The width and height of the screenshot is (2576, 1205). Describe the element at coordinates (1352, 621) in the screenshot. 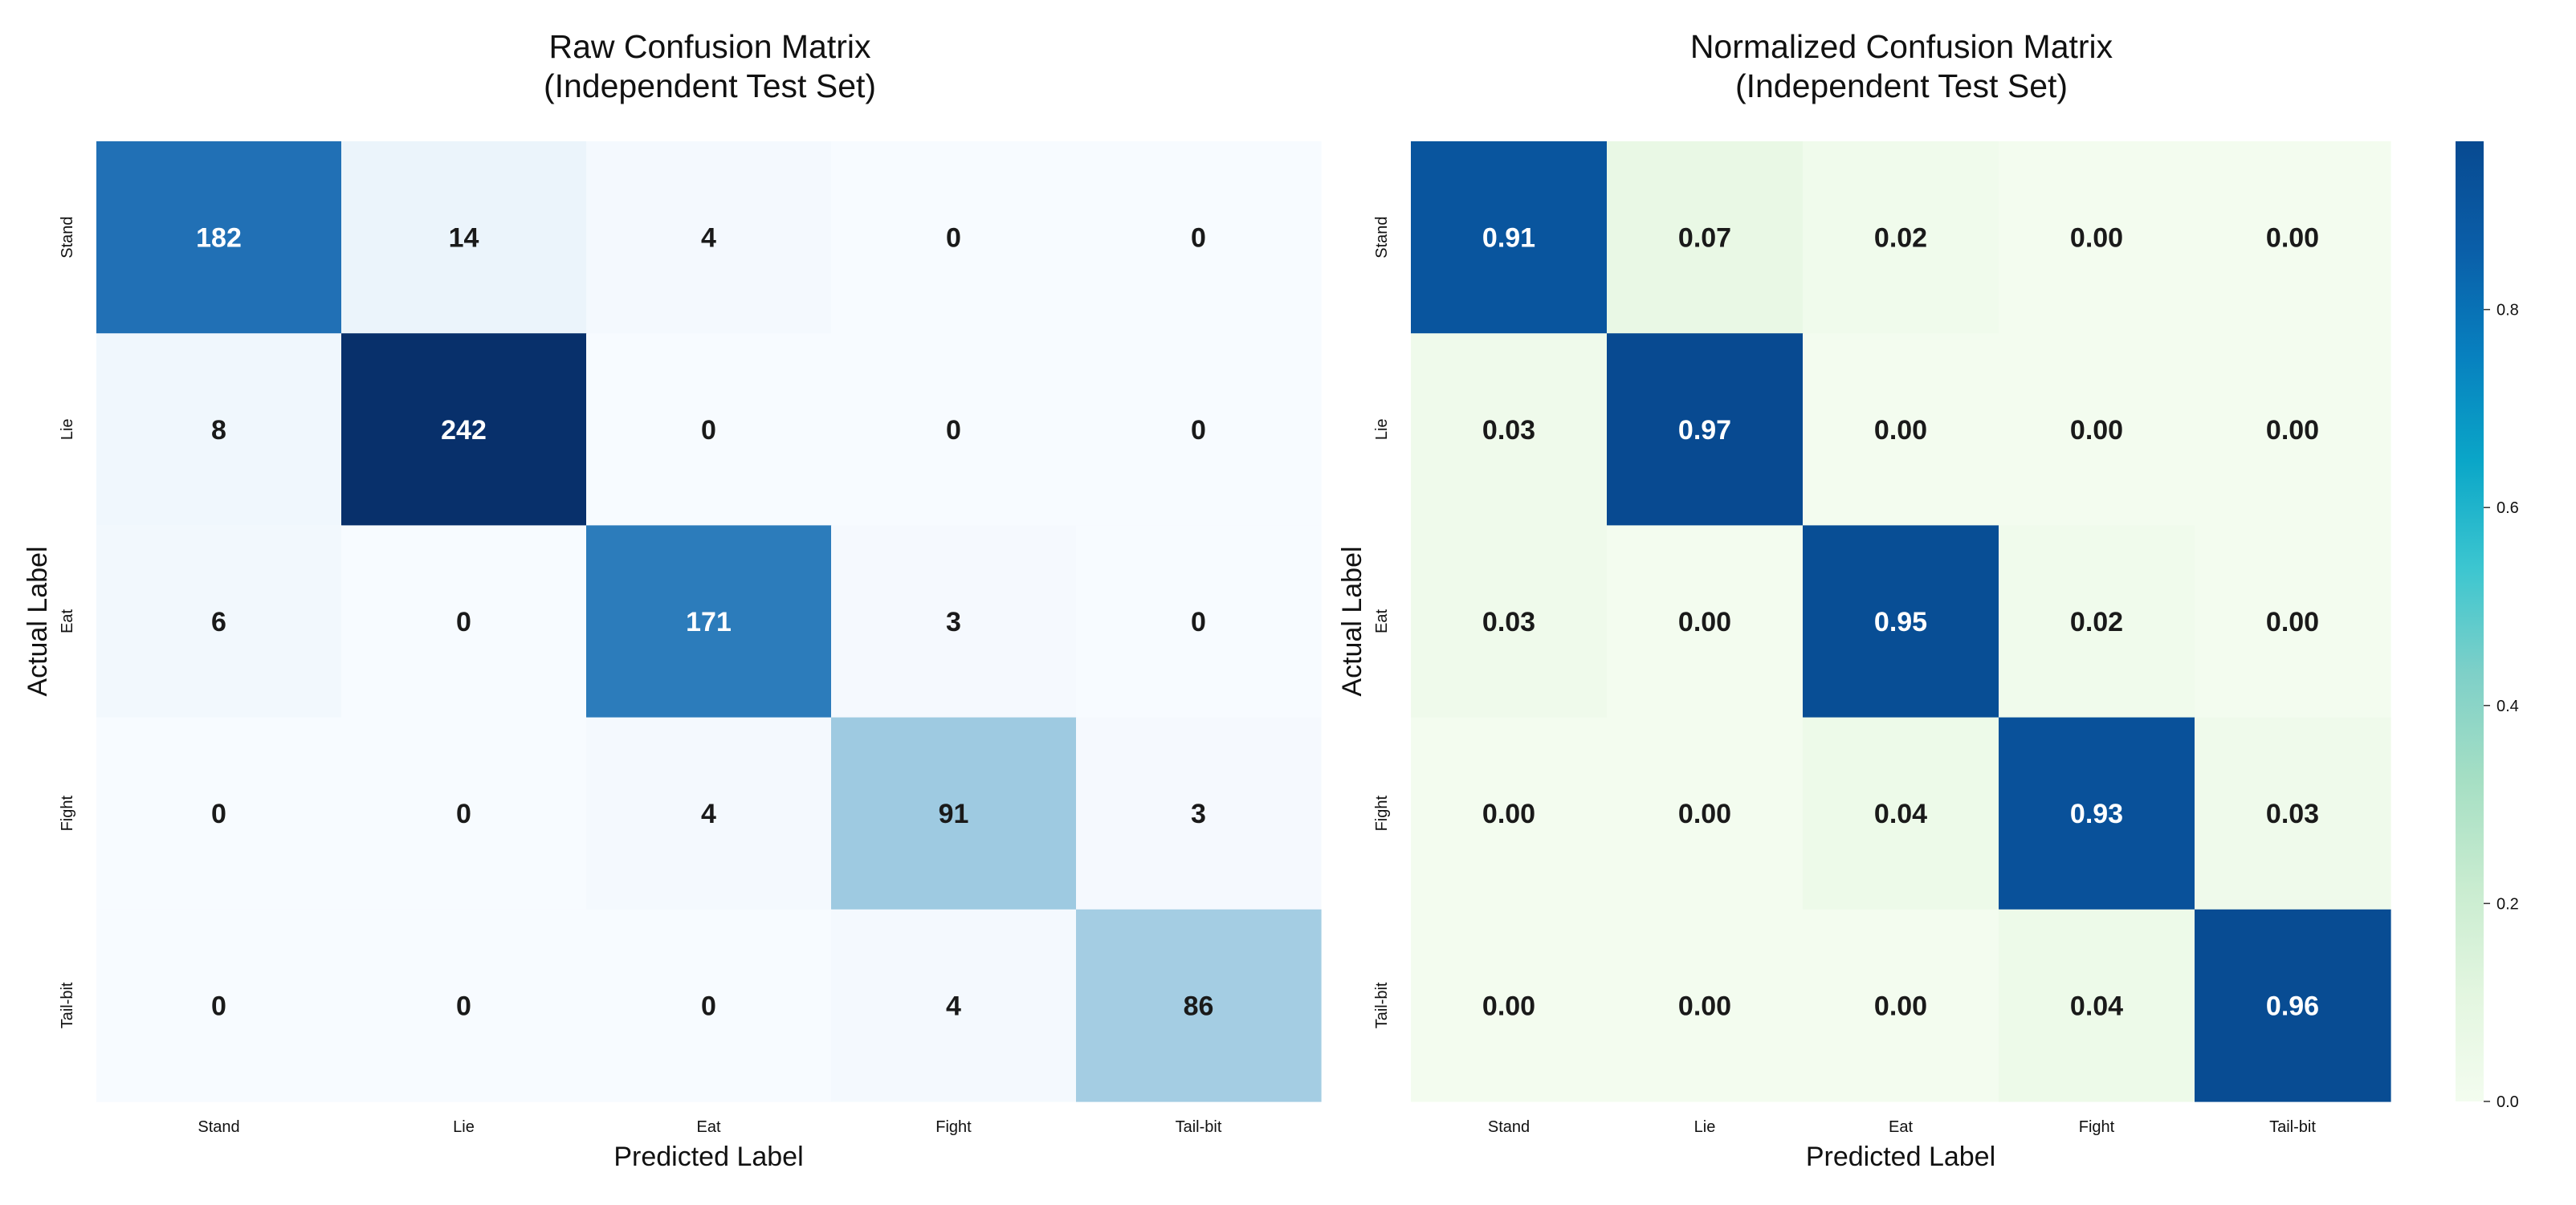

I see `y-axis-label: Actual Label` at that location.